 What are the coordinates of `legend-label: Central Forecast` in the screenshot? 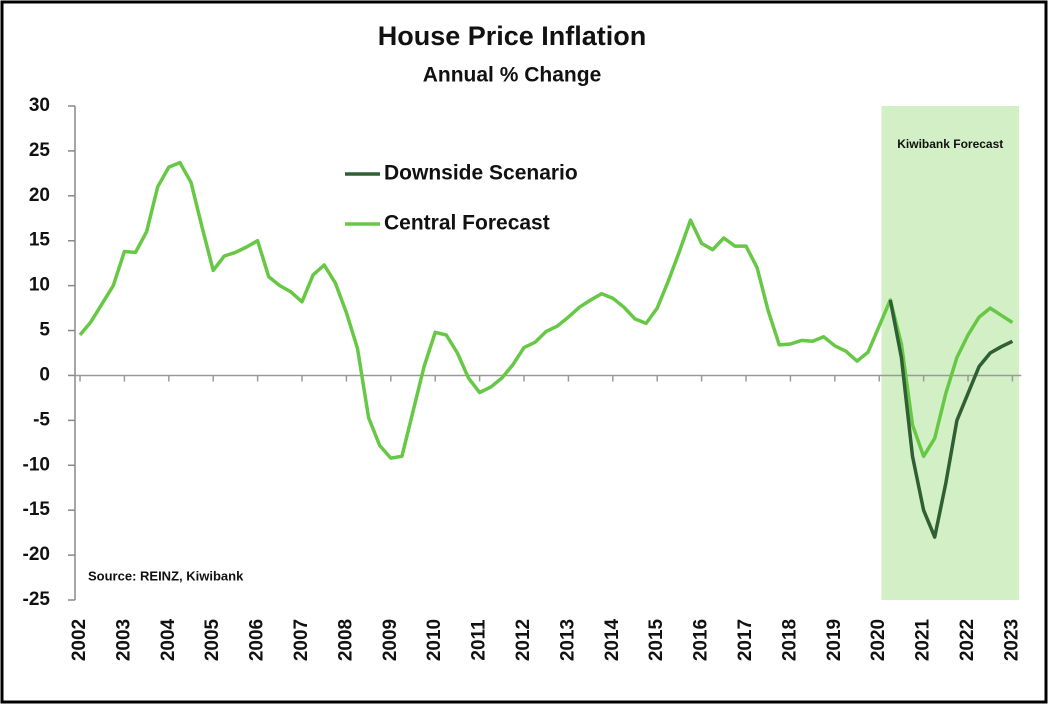 It's located at (467, 223).